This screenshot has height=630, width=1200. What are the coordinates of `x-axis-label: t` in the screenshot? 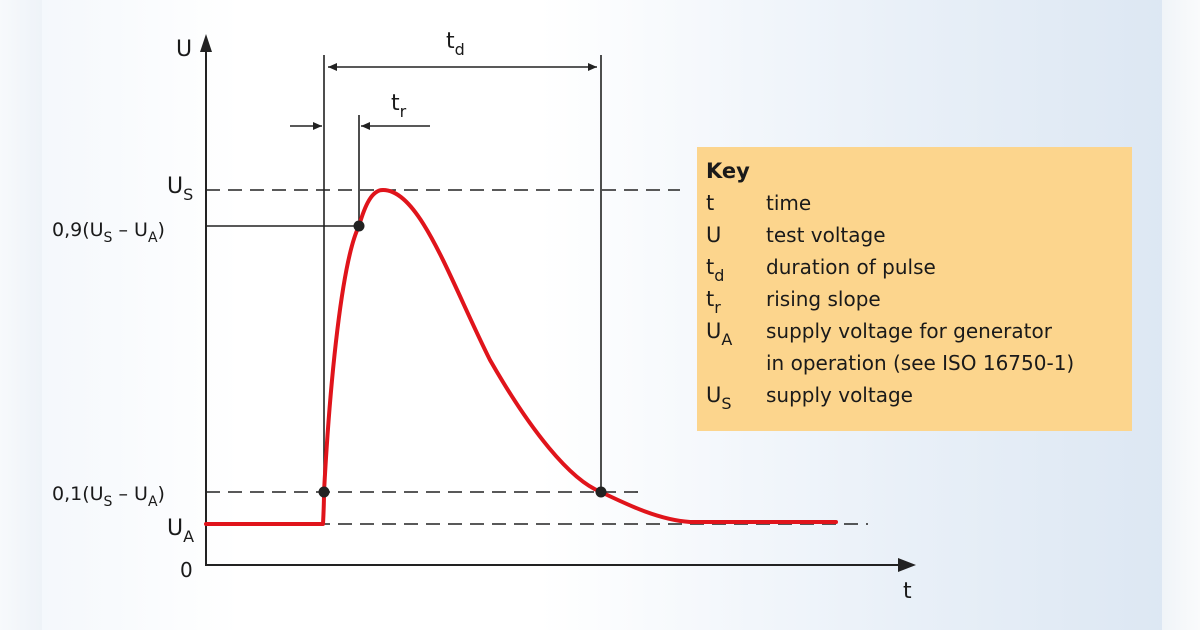 It's located at (907, 591).